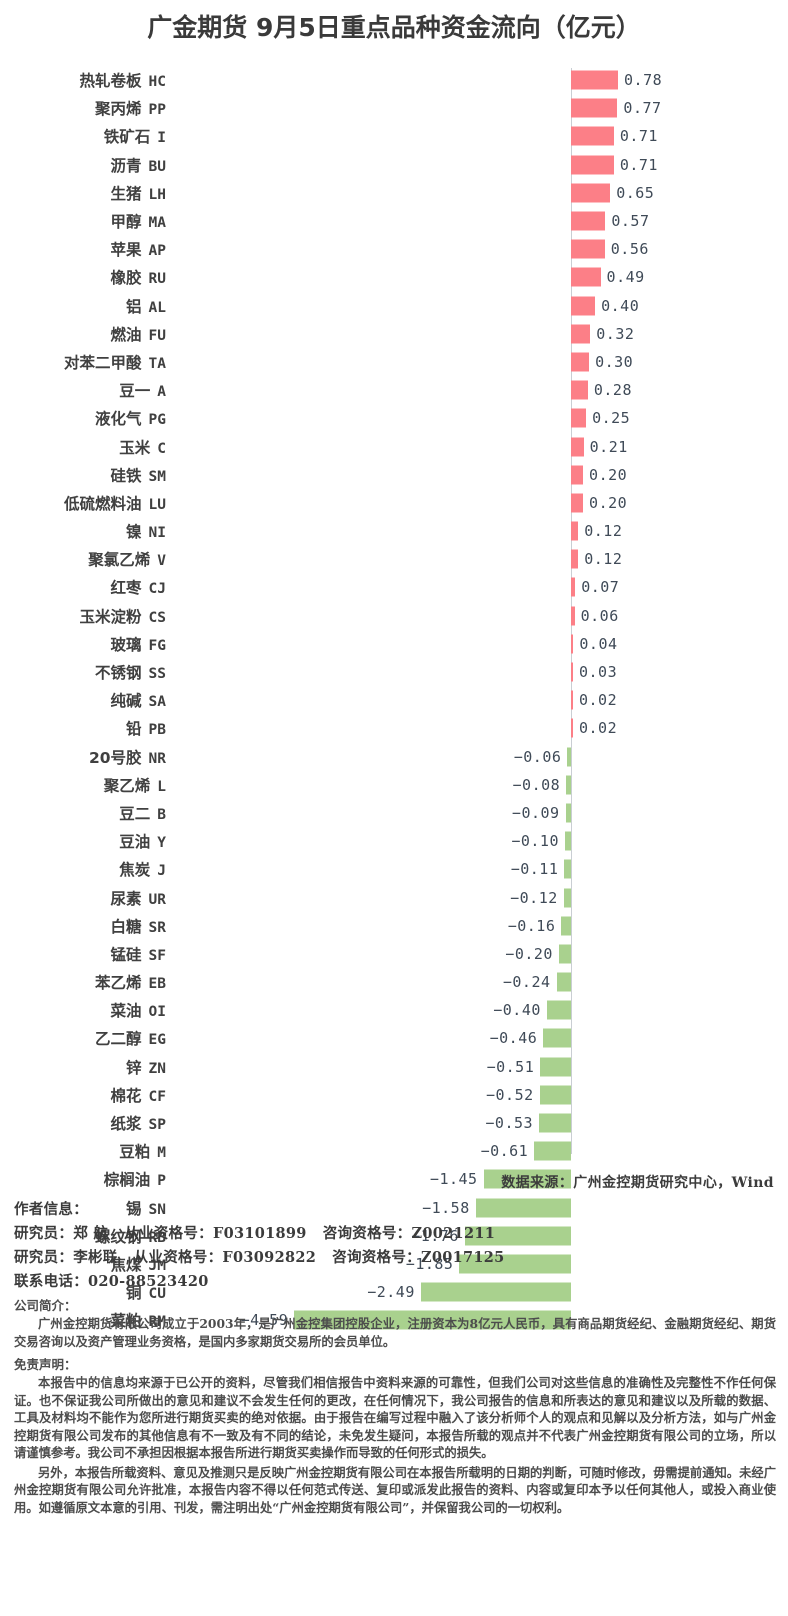  I want to click on category-label: 对苯二甲酸 TA, so click(115, 362).